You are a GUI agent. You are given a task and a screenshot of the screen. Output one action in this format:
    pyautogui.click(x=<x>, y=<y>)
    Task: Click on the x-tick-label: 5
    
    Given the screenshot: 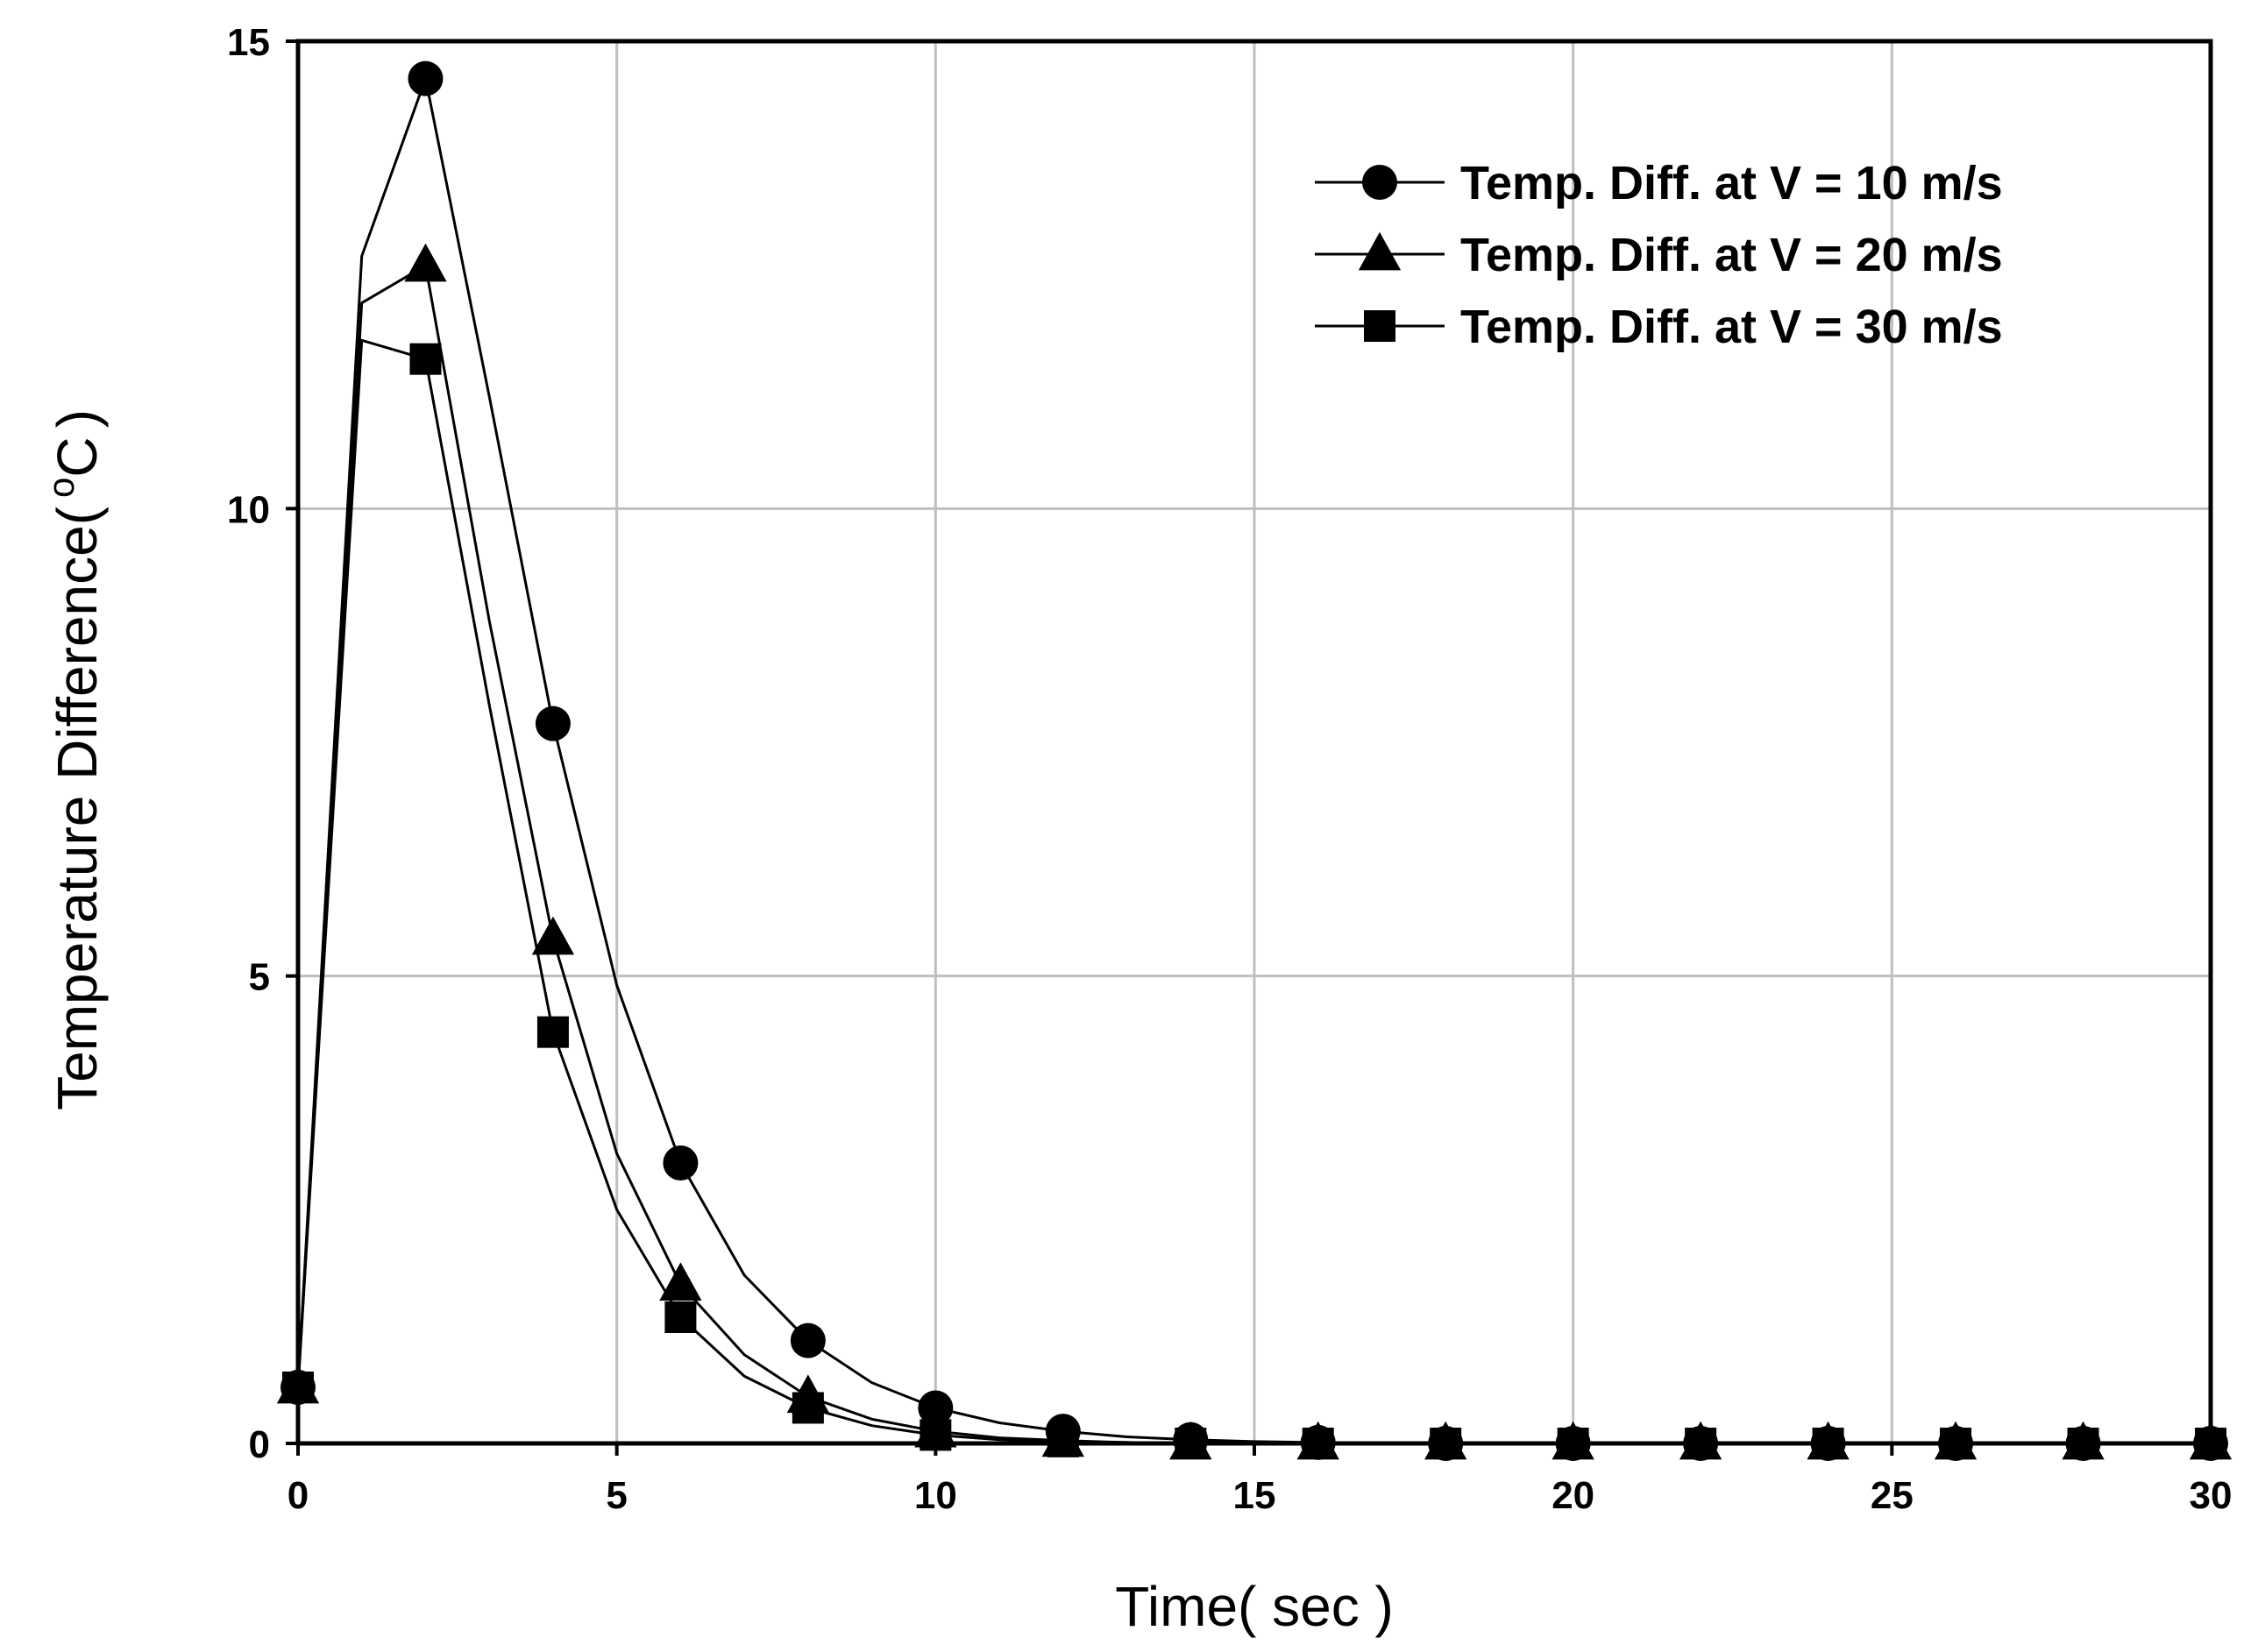 What is the action you would take?
    pyautogui.click(x=616, y=1495)
    